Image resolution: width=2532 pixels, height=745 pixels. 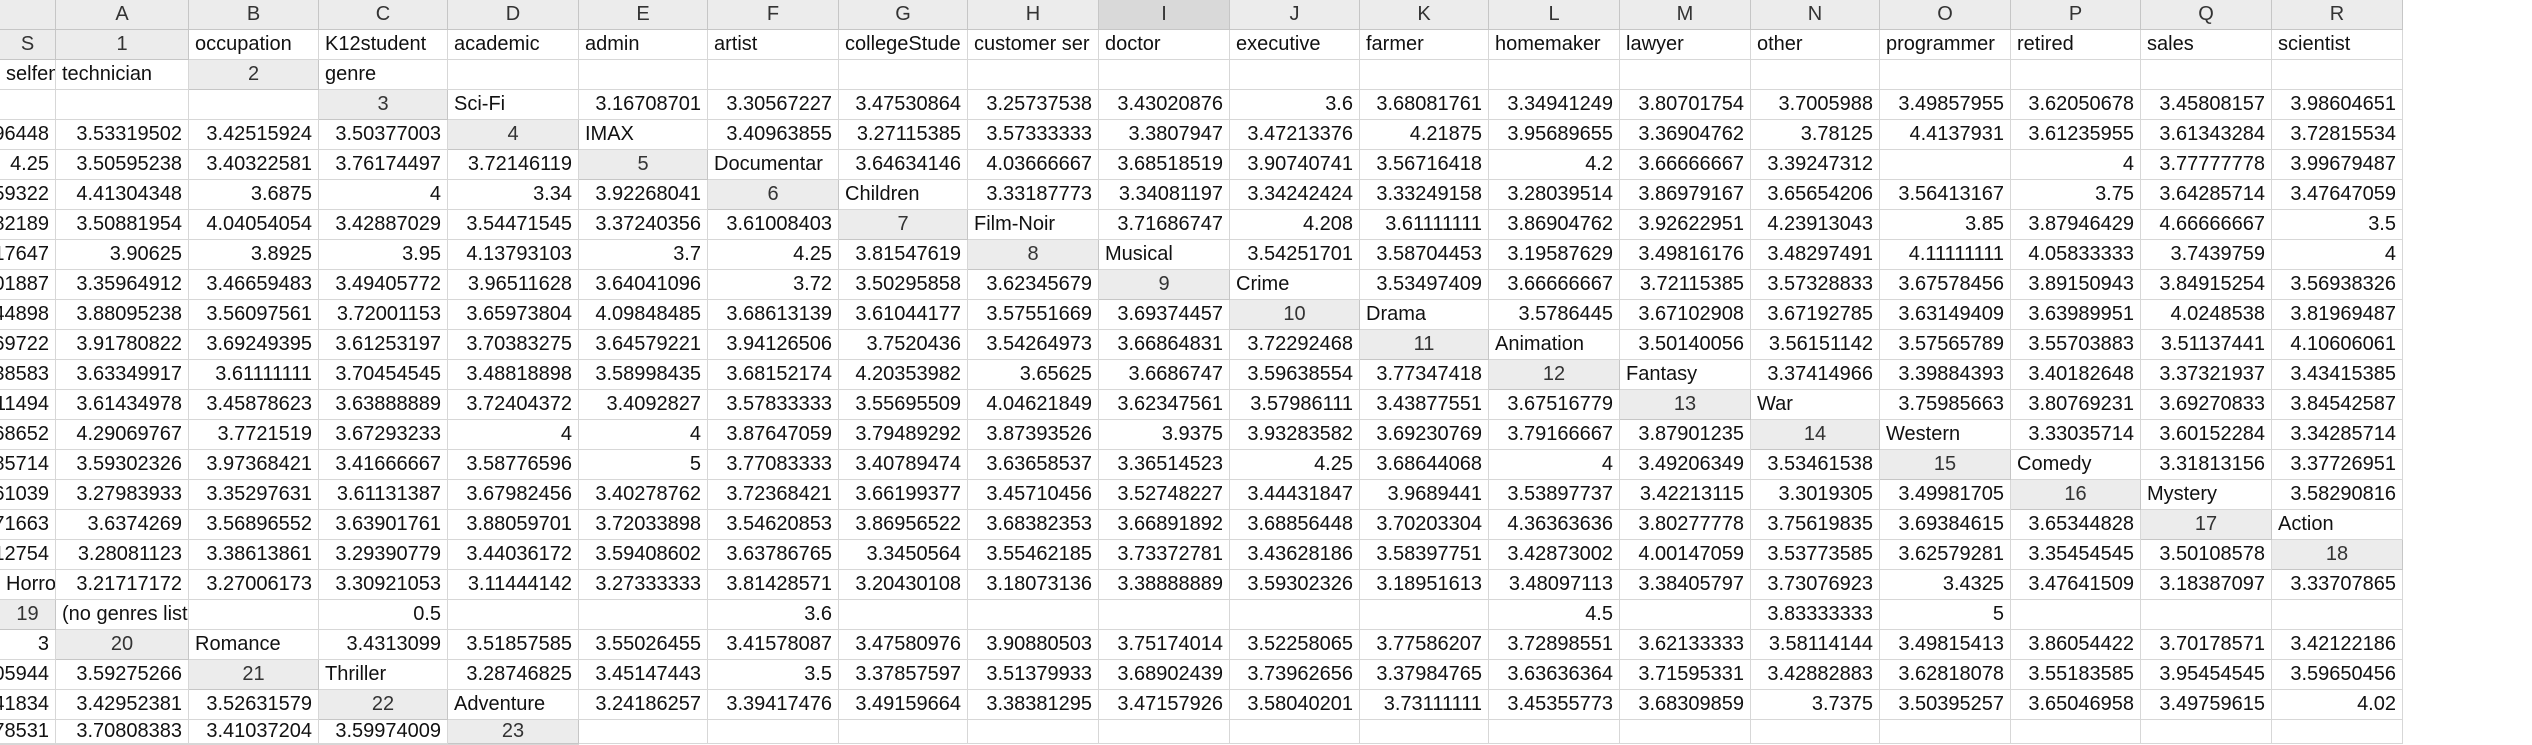 What do you see at coordinates (1815, 495) in the screenshot?
I see `cell-r15: 3.3019305` at bounding box center [1815, 495].